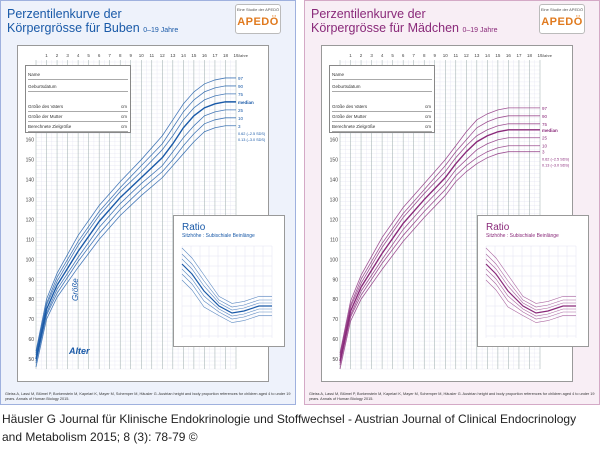 The width and height of the screenshot is (600, 462). What do you see at coordinates (335, 340) in the screenshot?
I see `y-tick-label: 60` at bounding box center [335, 340].